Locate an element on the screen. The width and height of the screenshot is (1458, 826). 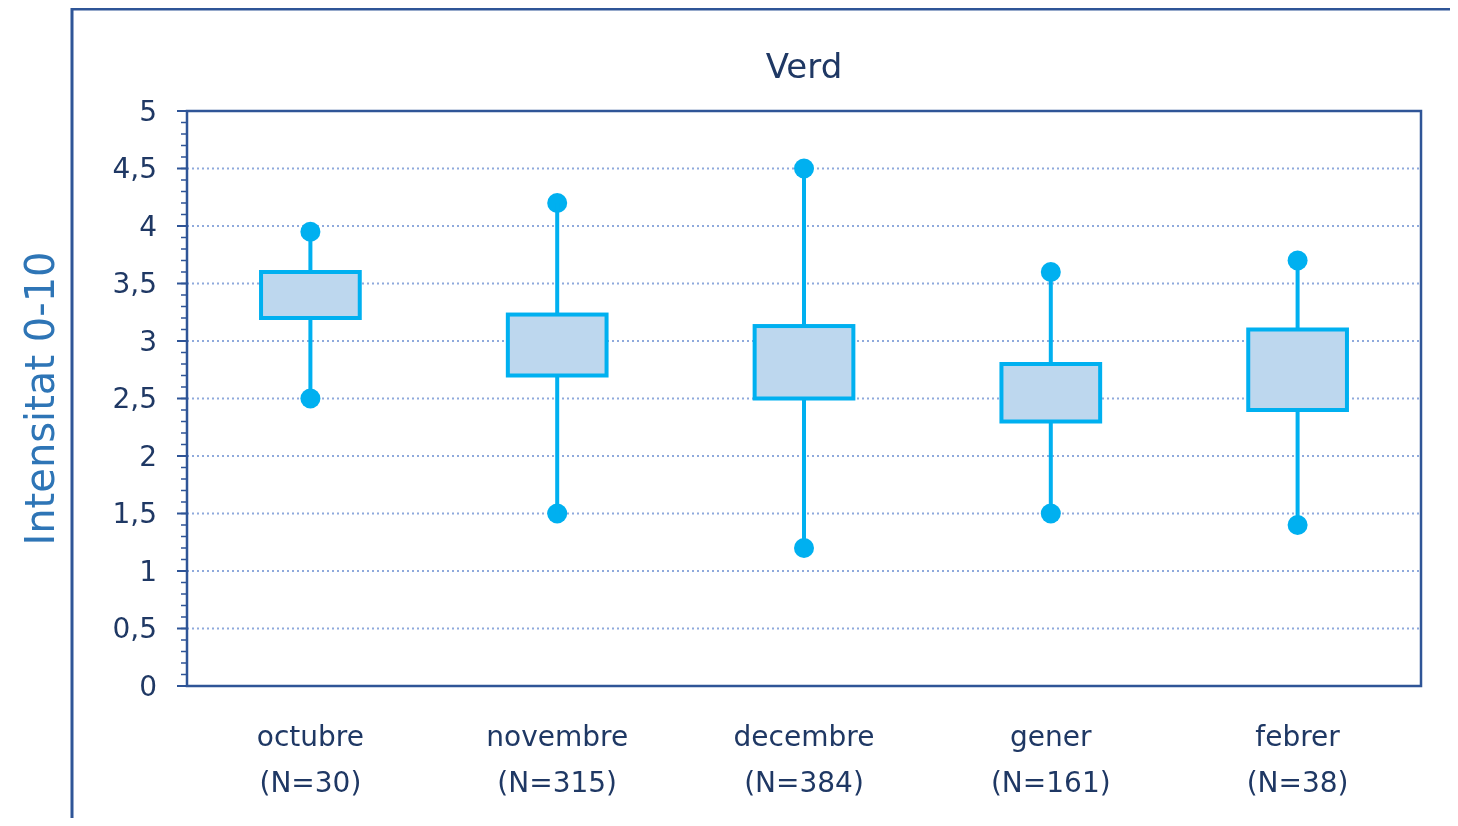
x-tick-label: gener (N=161) is located at coordinates (1050, 759).